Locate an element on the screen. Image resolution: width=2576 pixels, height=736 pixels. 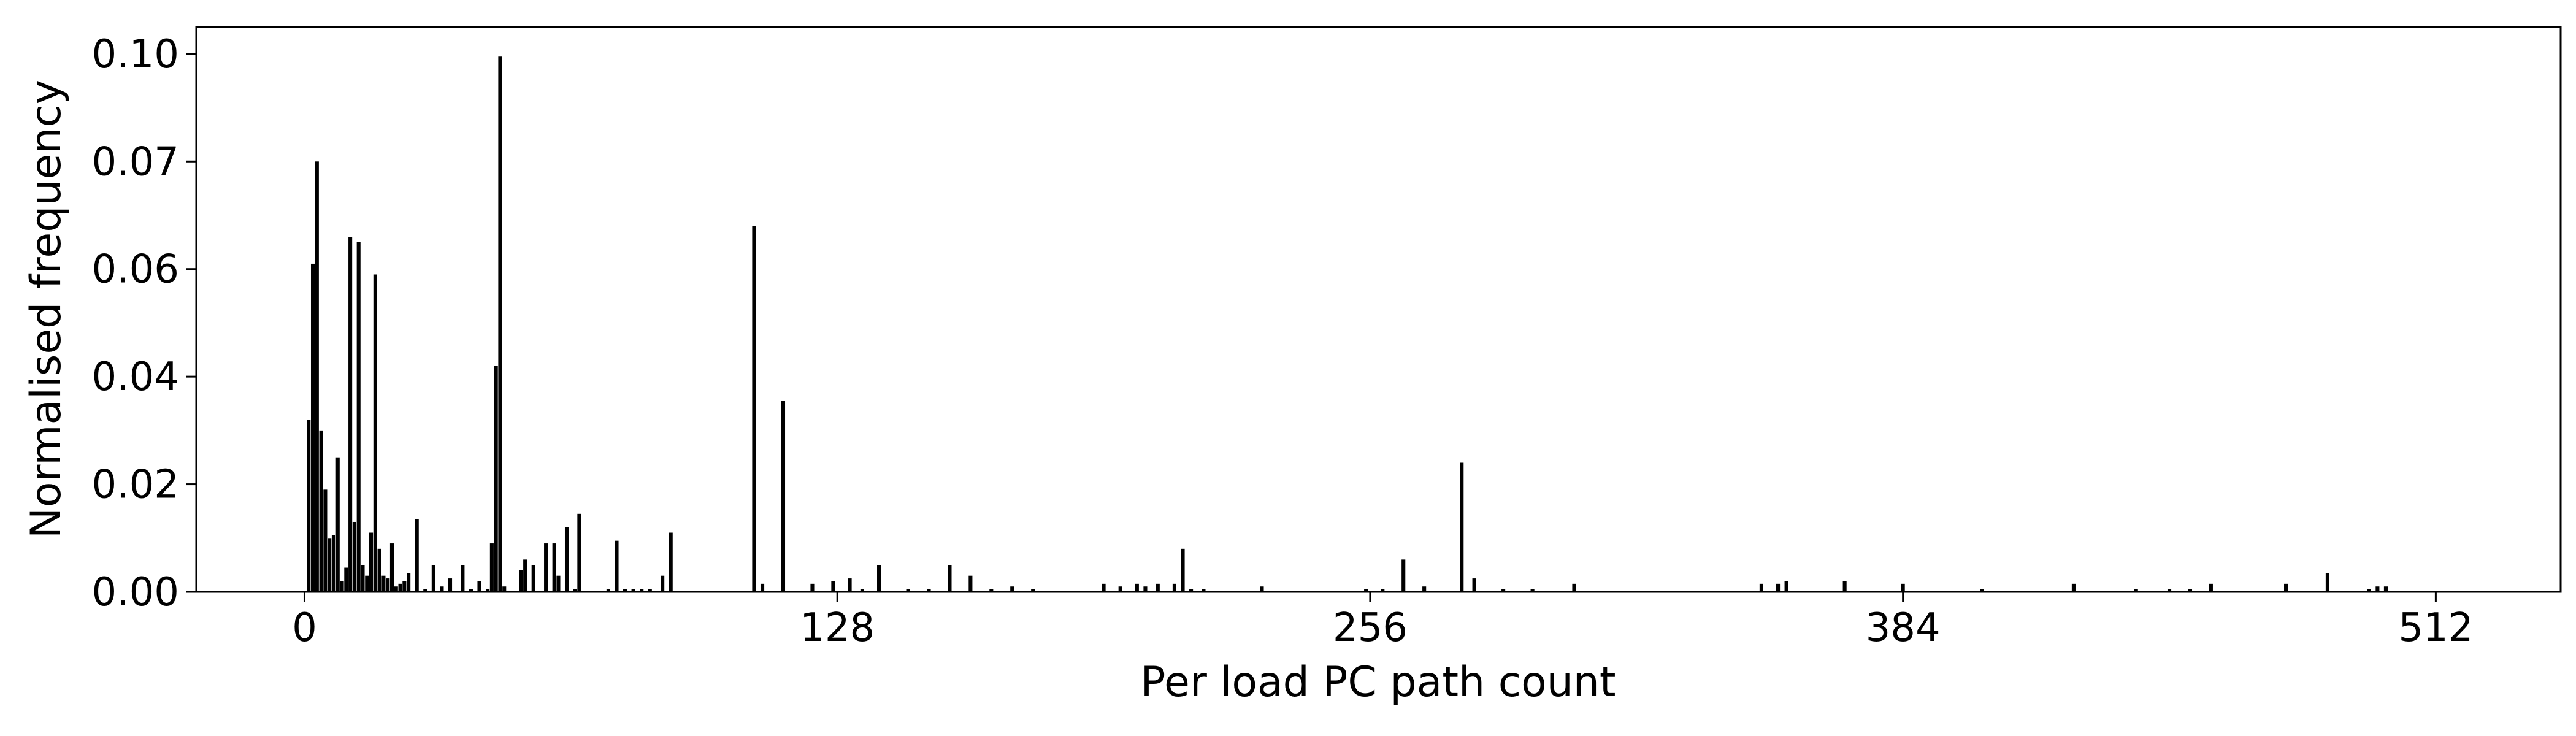
y-tick-label: 0.02 is located at coordinates (136, 485).